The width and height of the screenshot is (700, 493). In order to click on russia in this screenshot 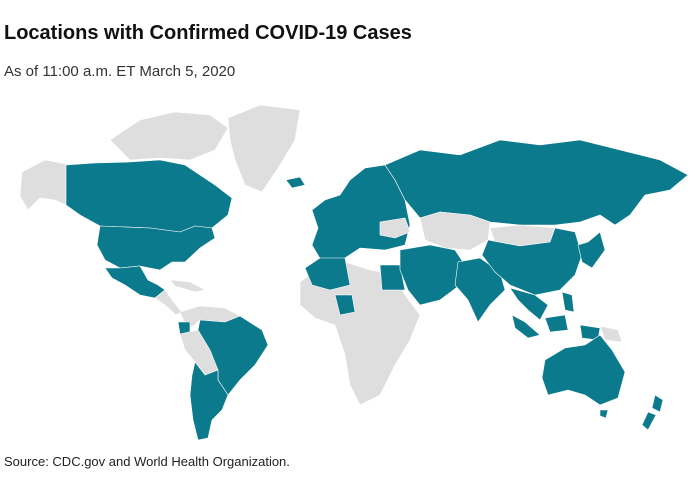, I will do `click(536, 182)`.